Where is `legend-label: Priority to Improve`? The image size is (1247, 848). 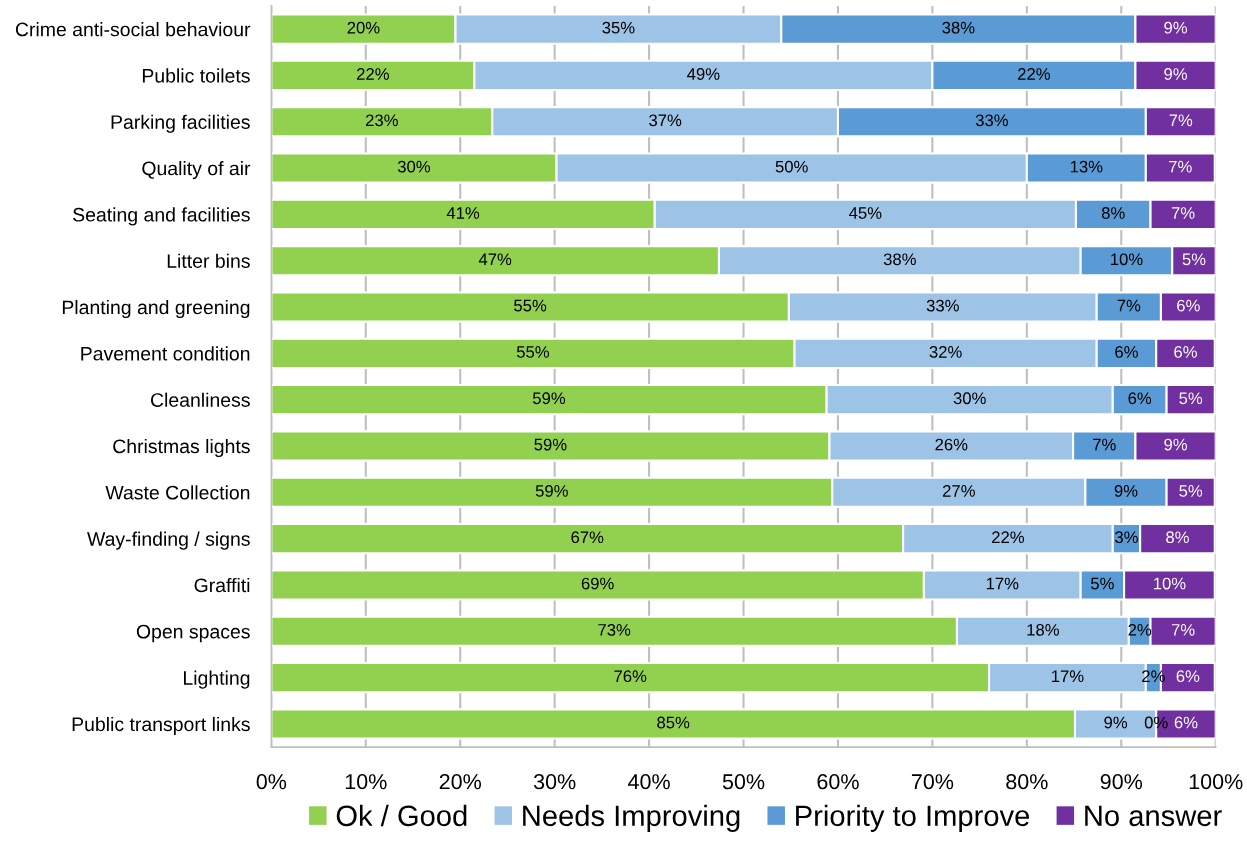
legend-label: Priority to Improve is located at coordinates (913, 818).